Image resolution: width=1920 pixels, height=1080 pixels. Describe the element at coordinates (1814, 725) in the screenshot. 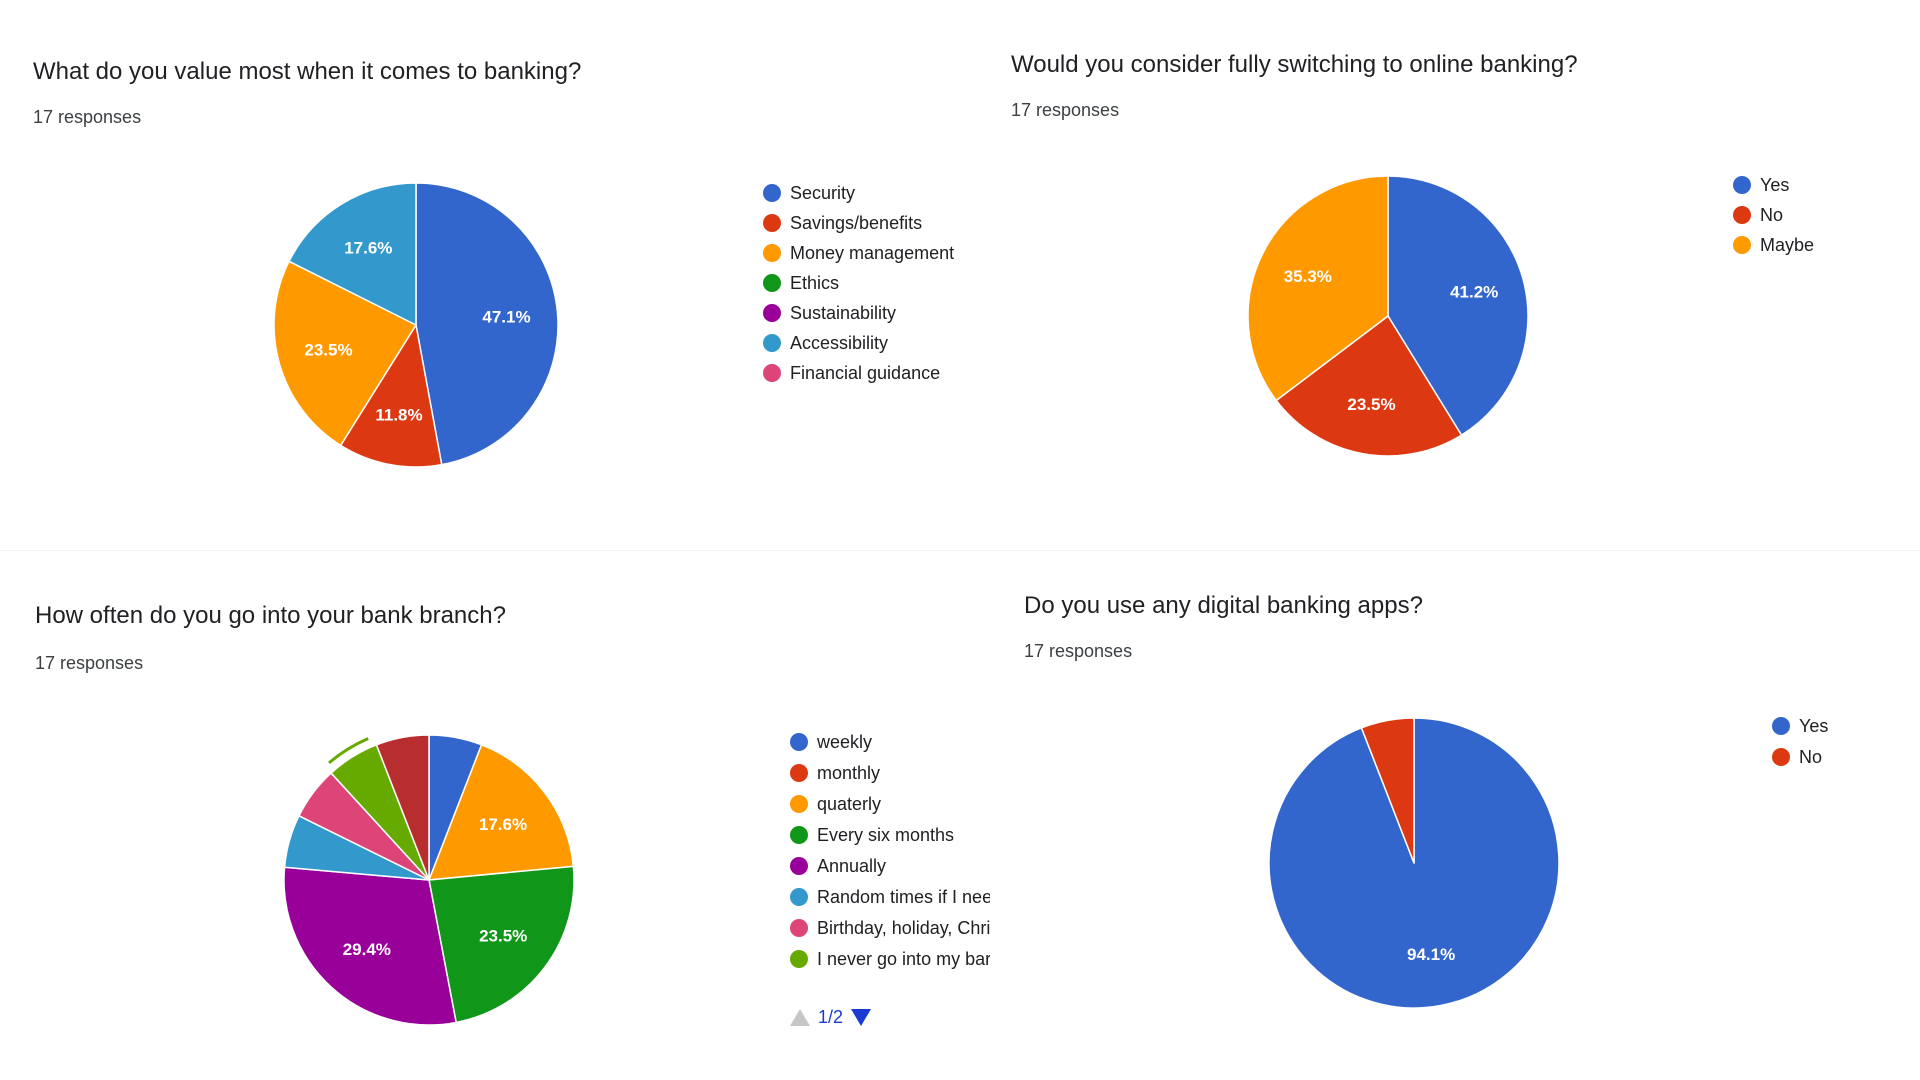

I see `legend-label: Yes` at that location.